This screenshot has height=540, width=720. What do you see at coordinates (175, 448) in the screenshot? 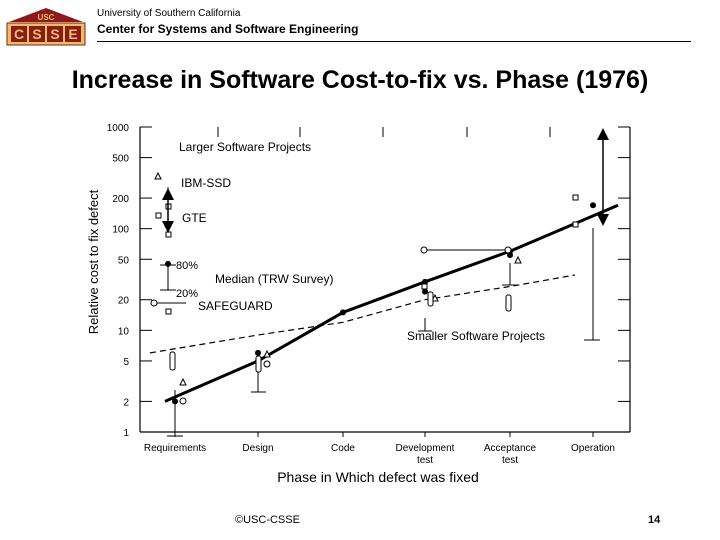
I see `x-tick-label: Requirements` at bounding box center [175, 448].